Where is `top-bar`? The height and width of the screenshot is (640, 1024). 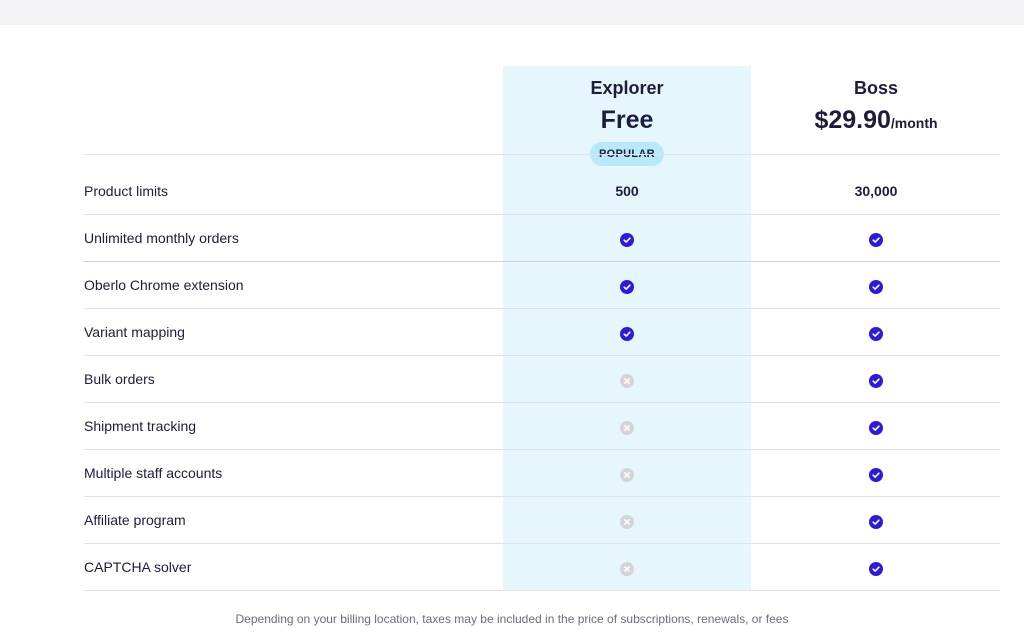 top-bar is located at coordinates (512, 12).